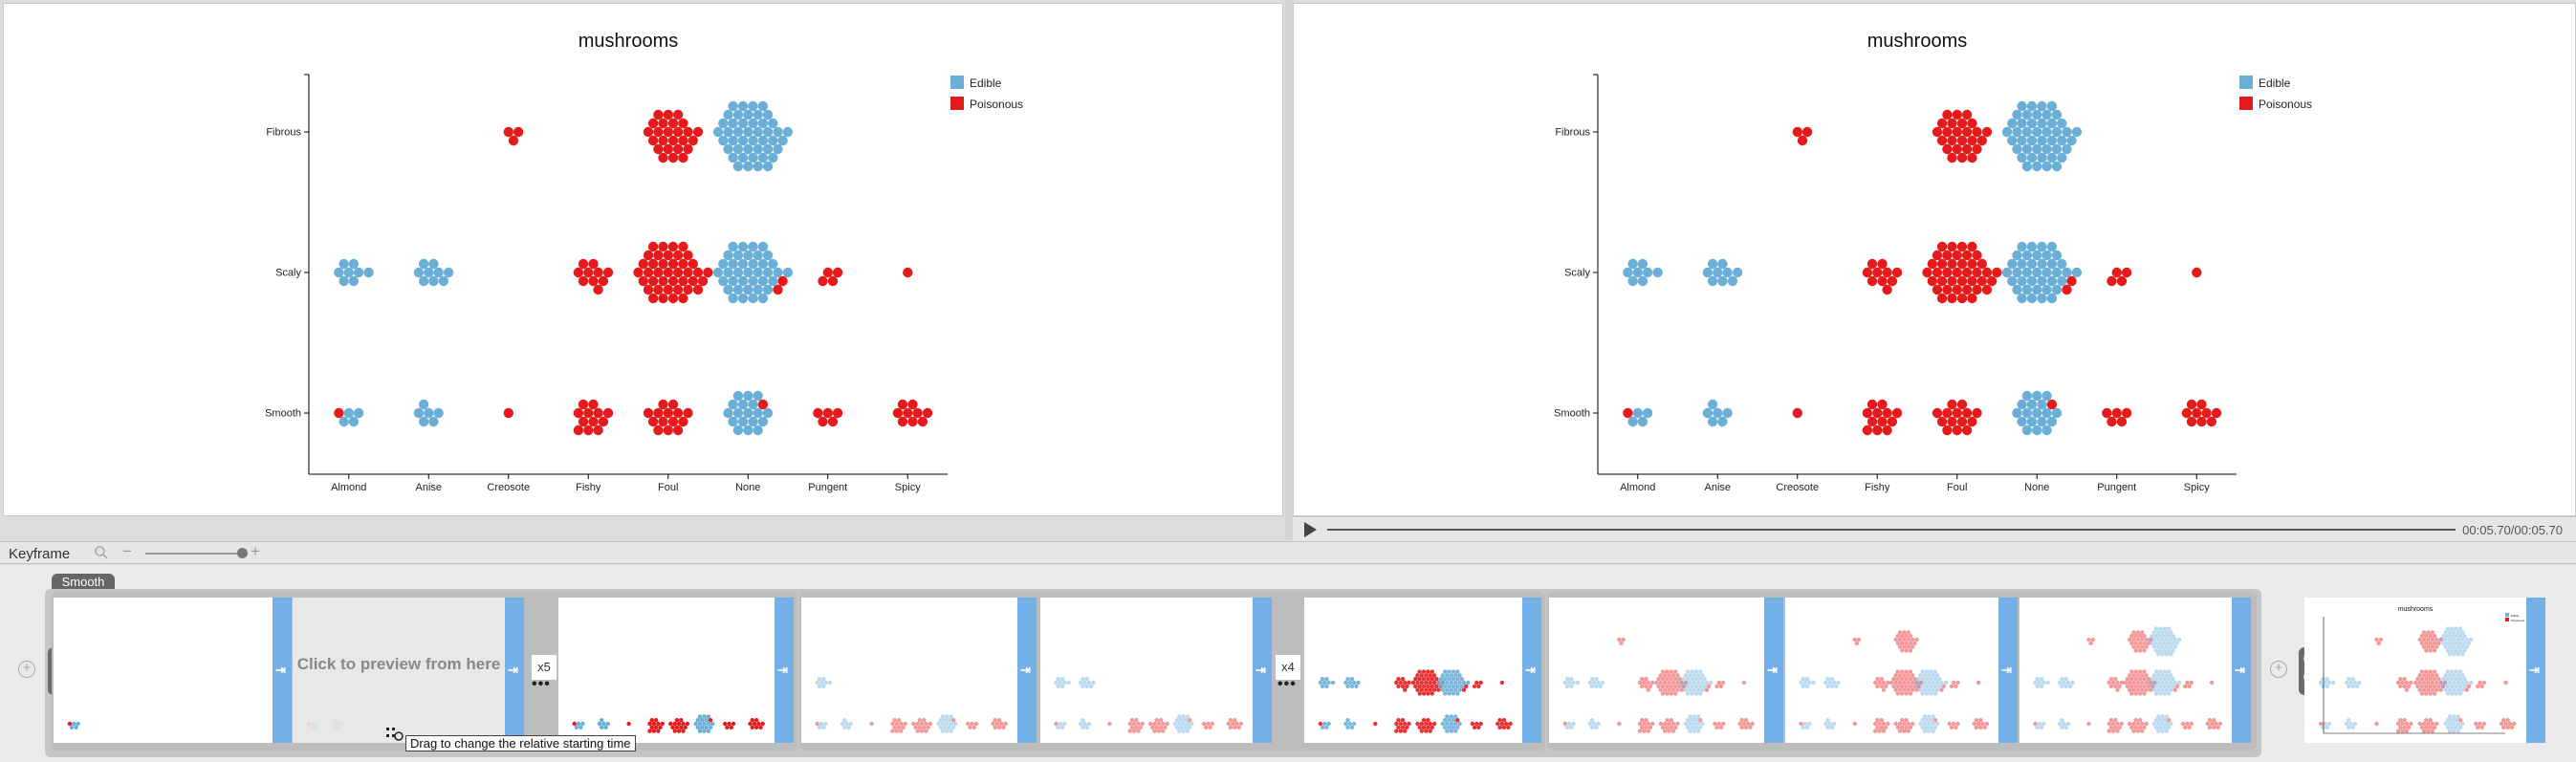 This screenshot has width=2576, height=762. Describe the element at coordinates (1287, 684) in the screenshot. I see `more-dots-2: •••` at that location.